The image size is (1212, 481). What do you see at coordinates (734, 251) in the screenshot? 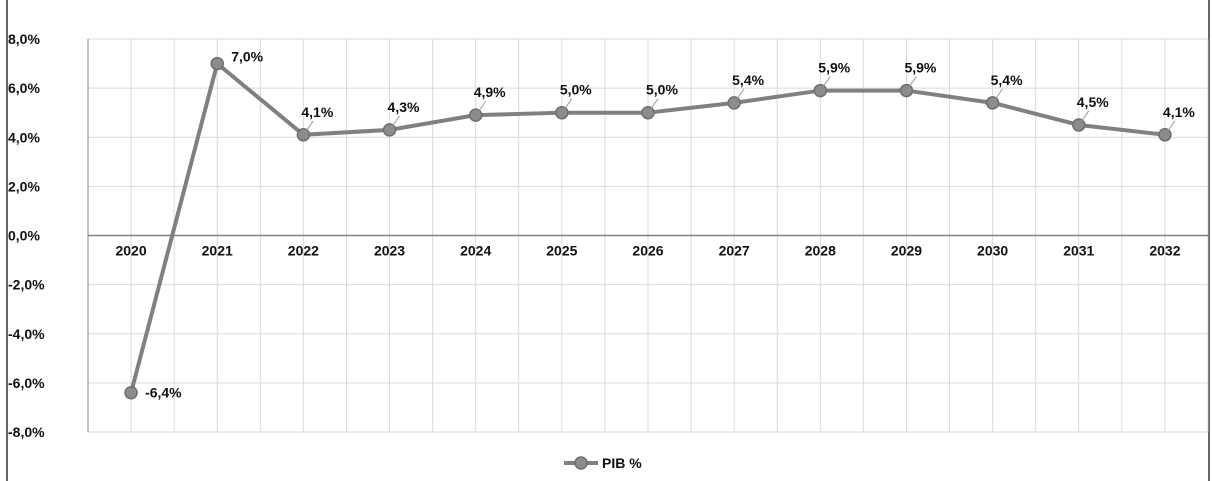
I see `x-tick-label: 2027` at bounding box center [734, 251].